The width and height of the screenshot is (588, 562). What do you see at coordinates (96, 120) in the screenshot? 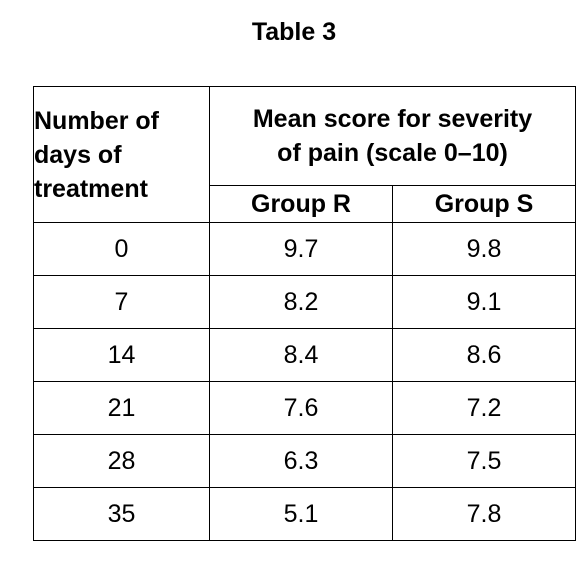
I see `days-header-line: Number of` at bounding box center [96, 120].